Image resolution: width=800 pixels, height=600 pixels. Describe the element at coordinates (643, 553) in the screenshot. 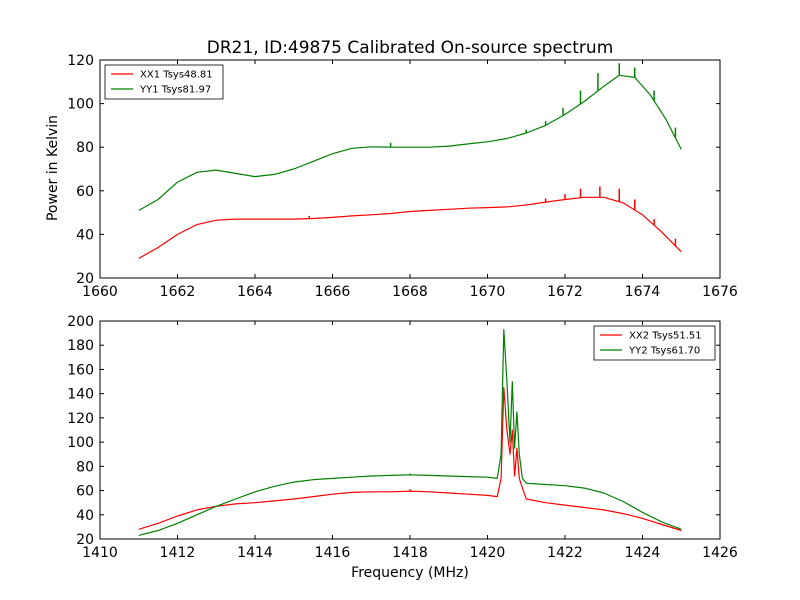

I see `x-tick-label: 1424` at that location.